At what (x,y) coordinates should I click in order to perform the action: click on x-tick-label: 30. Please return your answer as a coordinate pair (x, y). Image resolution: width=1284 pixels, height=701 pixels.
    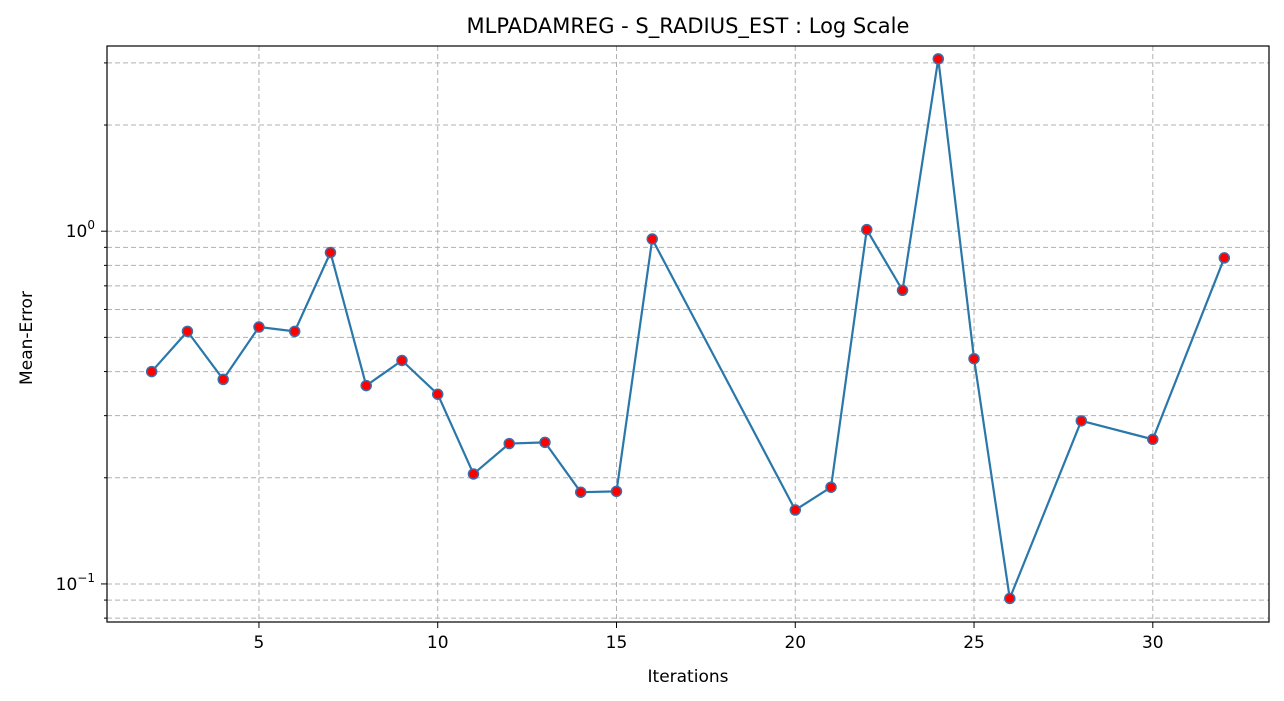
    Looking at the image, I should click on (1153, 643).